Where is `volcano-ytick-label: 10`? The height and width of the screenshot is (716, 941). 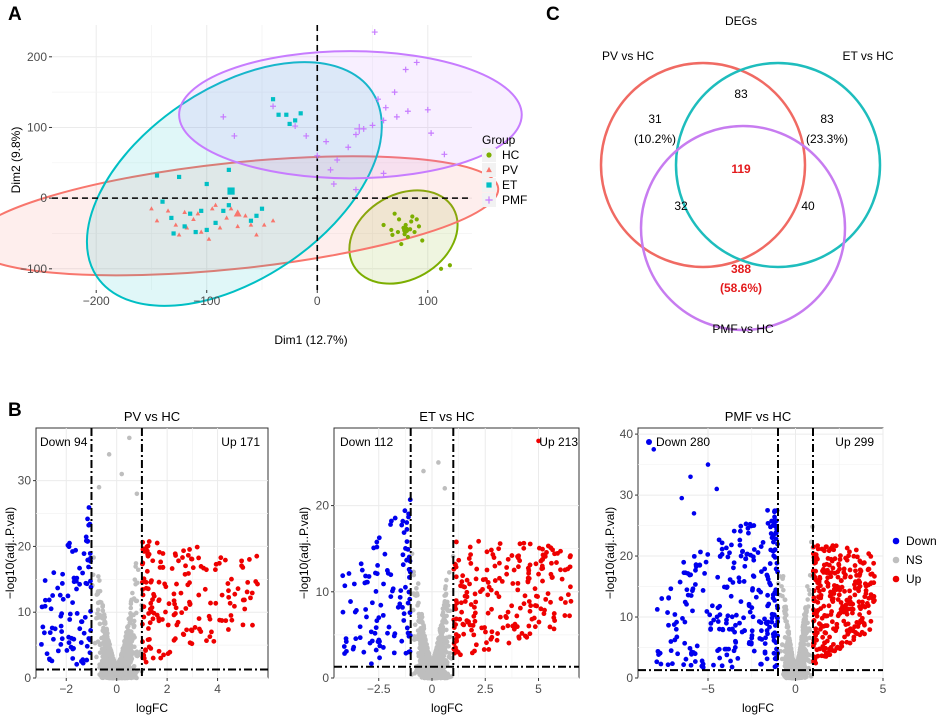 volcano-ytick-label: 10 is located at coordinates (25, 612).